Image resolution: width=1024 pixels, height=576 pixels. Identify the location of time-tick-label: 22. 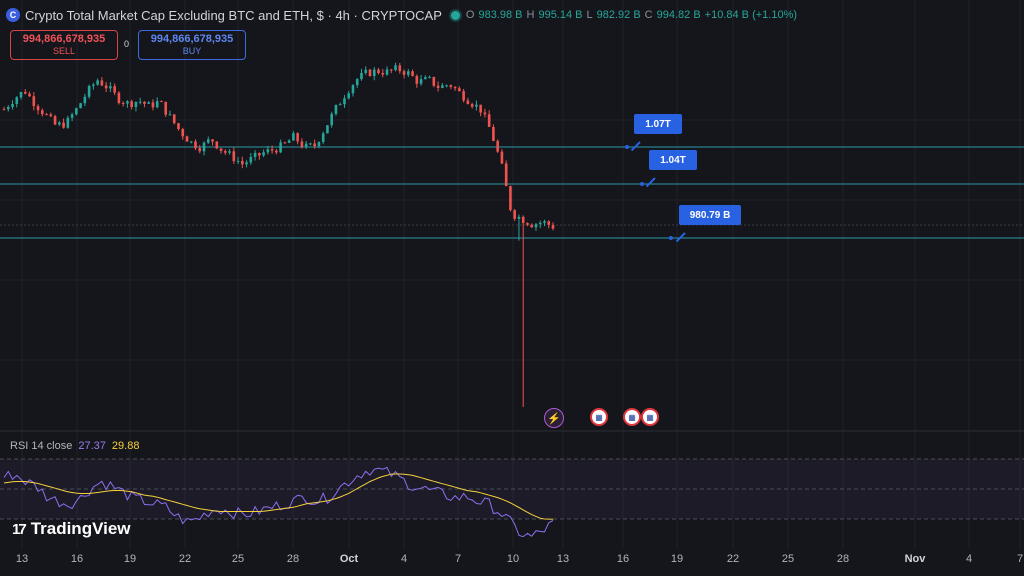
(185, 559).